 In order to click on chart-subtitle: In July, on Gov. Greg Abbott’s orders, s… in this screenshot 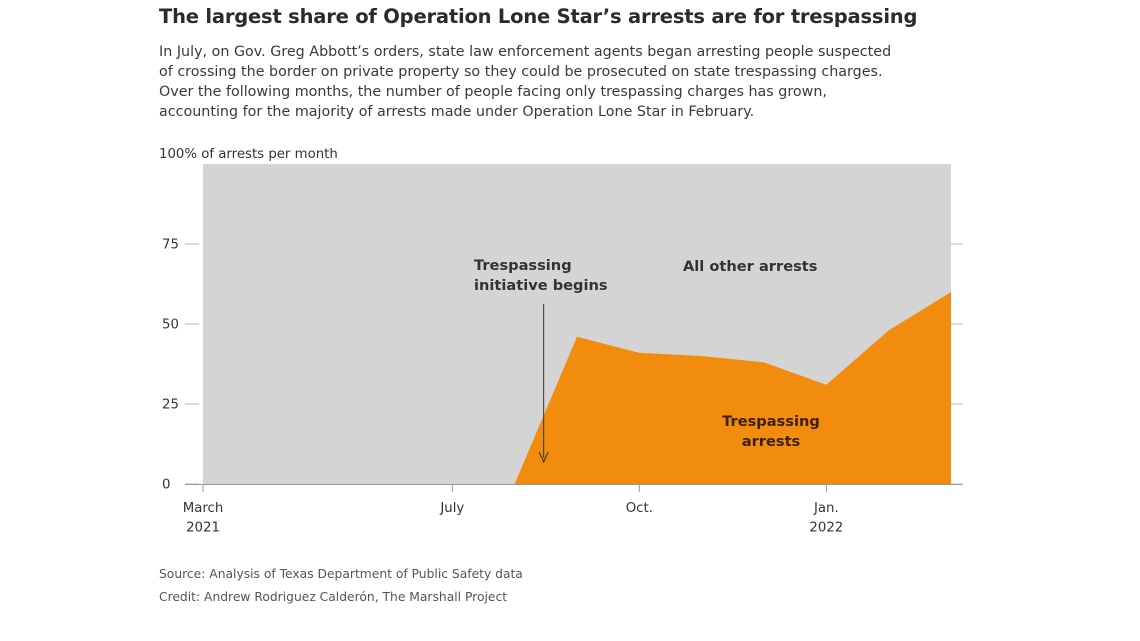, I will do `click(574, 82)`.